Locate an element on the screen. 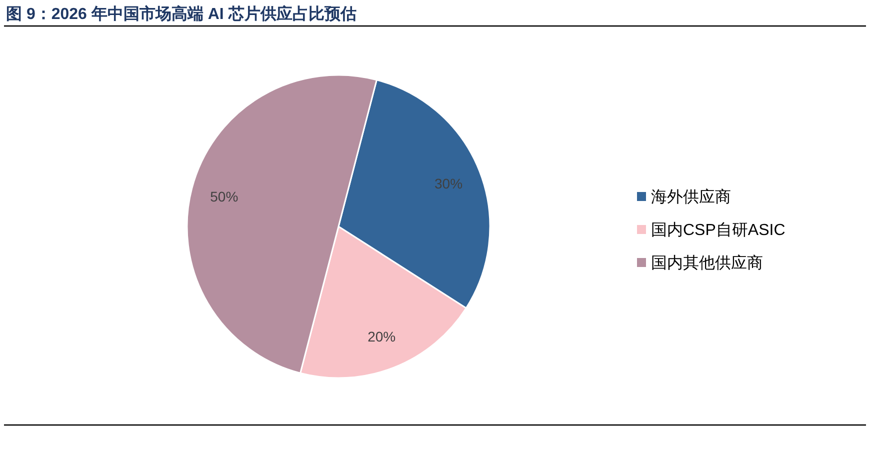  data-label: 30% is located at coordinates (448, 183).